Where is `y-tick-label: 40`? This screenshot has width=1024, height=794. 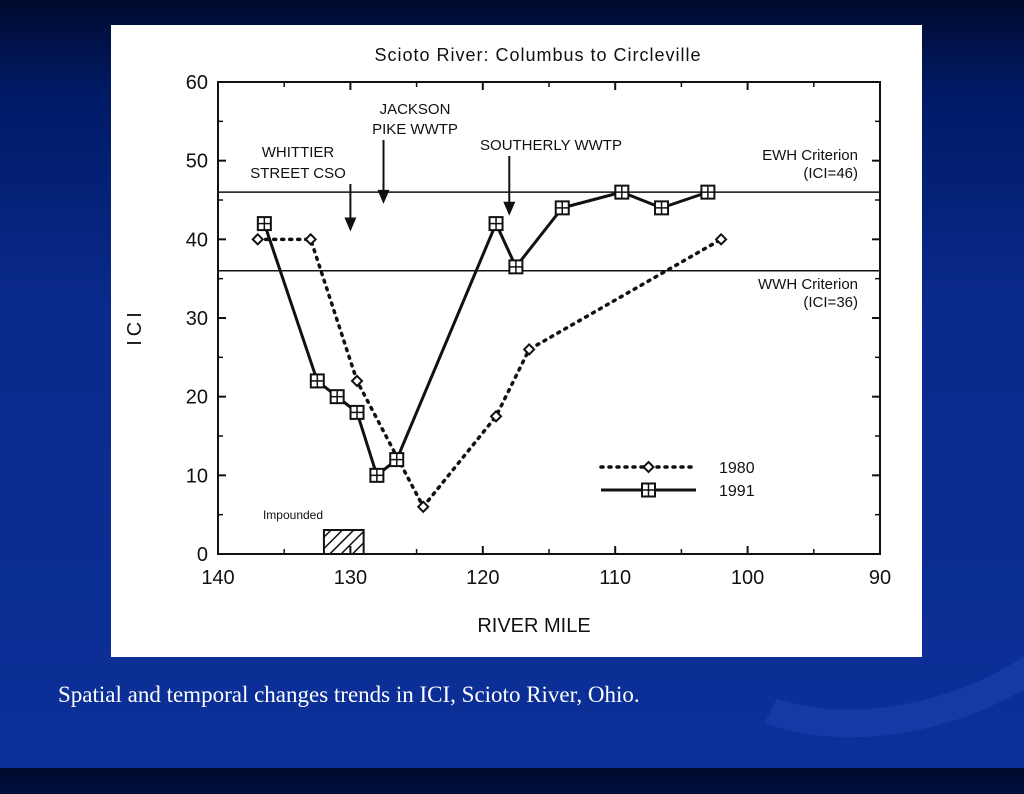
y-tick-label: 40 is located at coordinates (197, 240).